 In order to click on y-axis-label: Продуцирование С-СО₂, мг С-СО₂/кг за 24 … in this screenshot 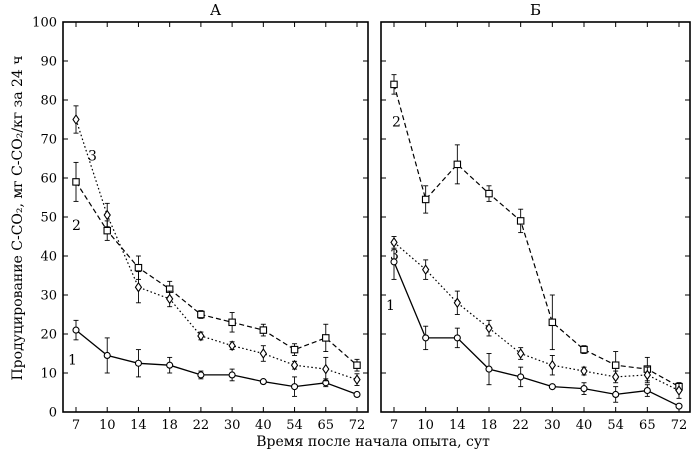, I will do `click(18, 217)`.